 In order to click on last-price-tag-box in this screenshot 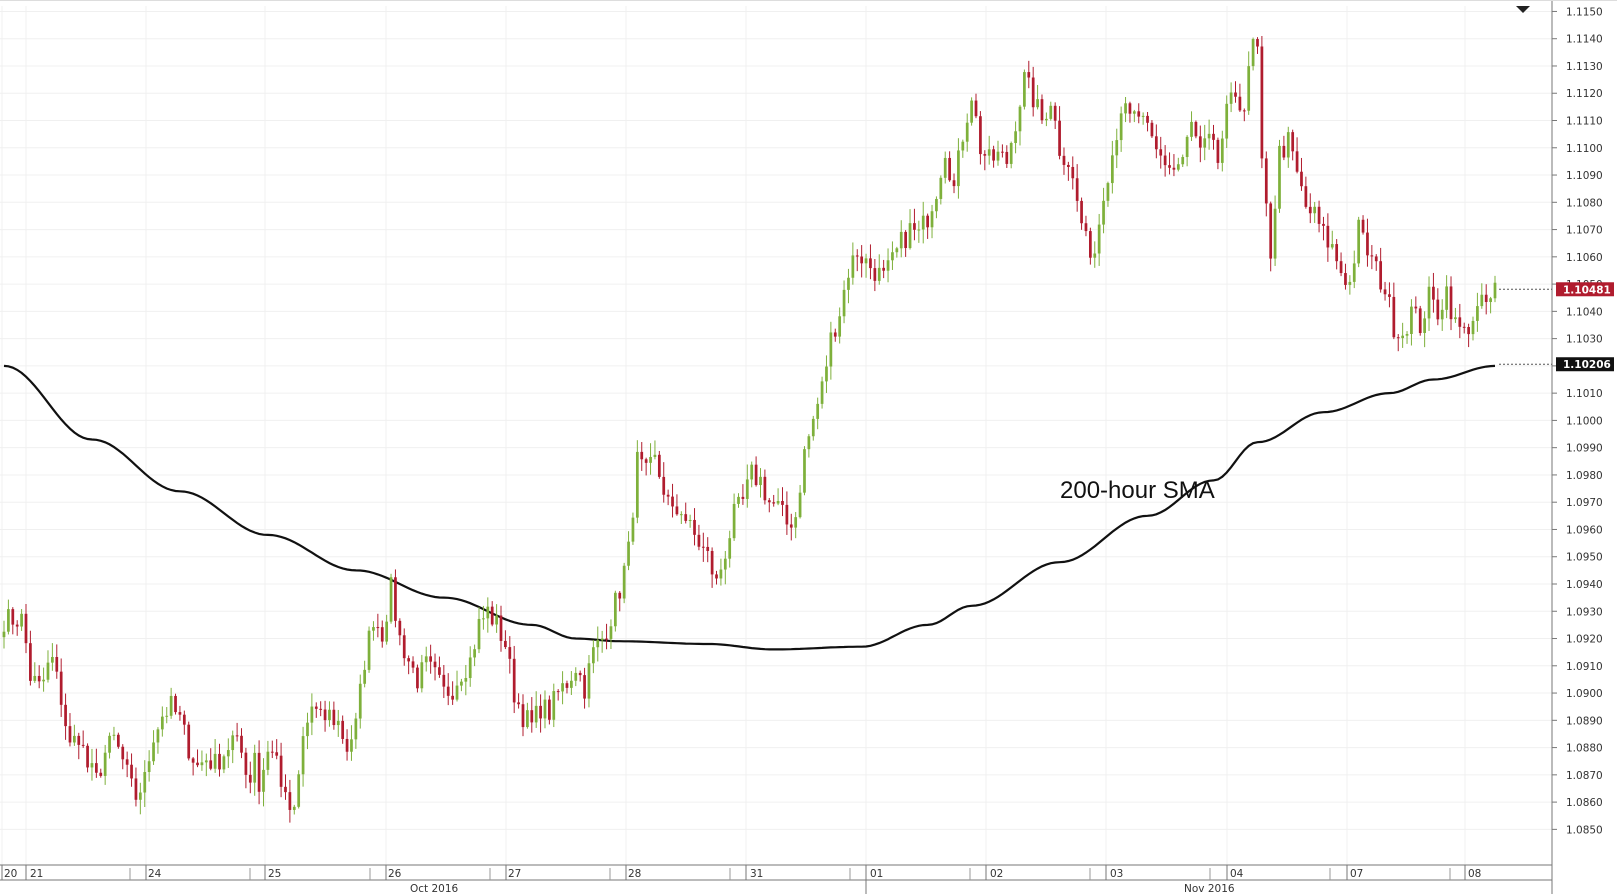, I will do `click(1585, 289)`.